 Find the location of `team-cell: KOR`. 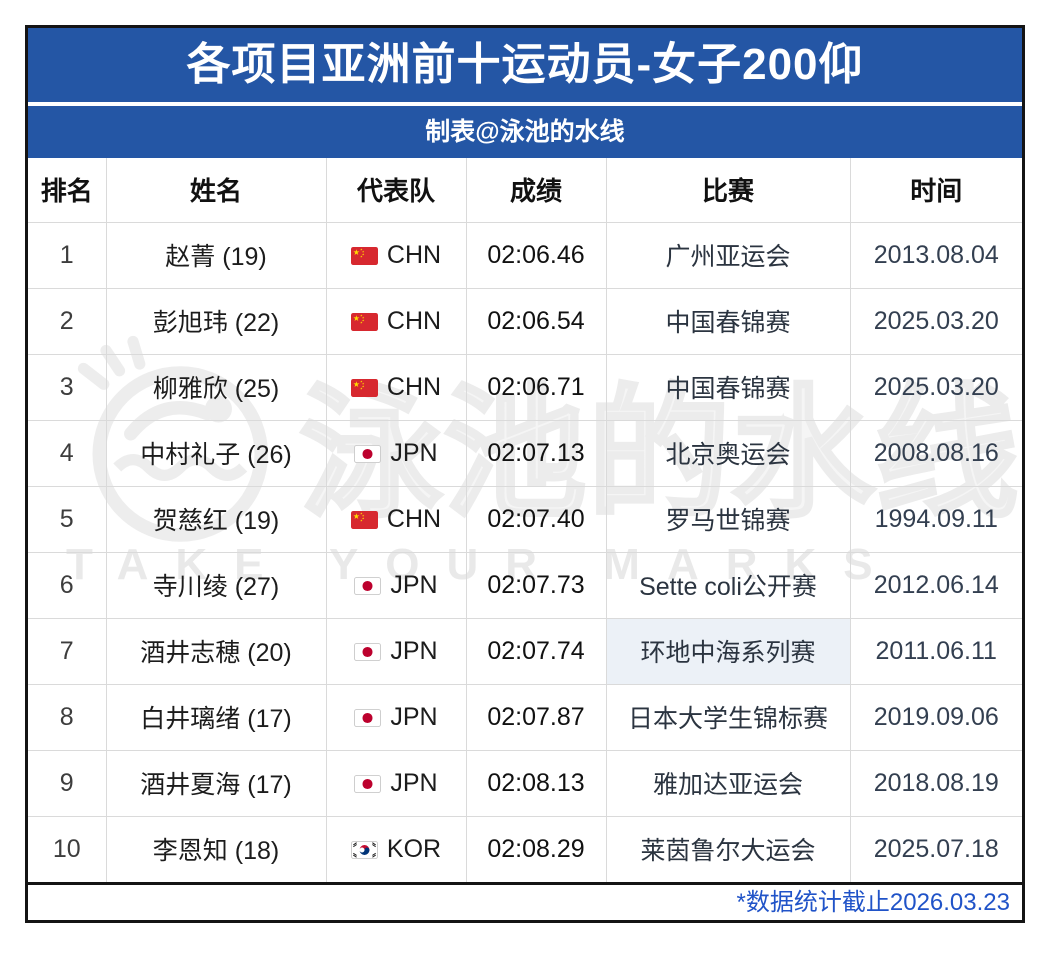

team-cell: KOR is located at coordinates (396, 849).